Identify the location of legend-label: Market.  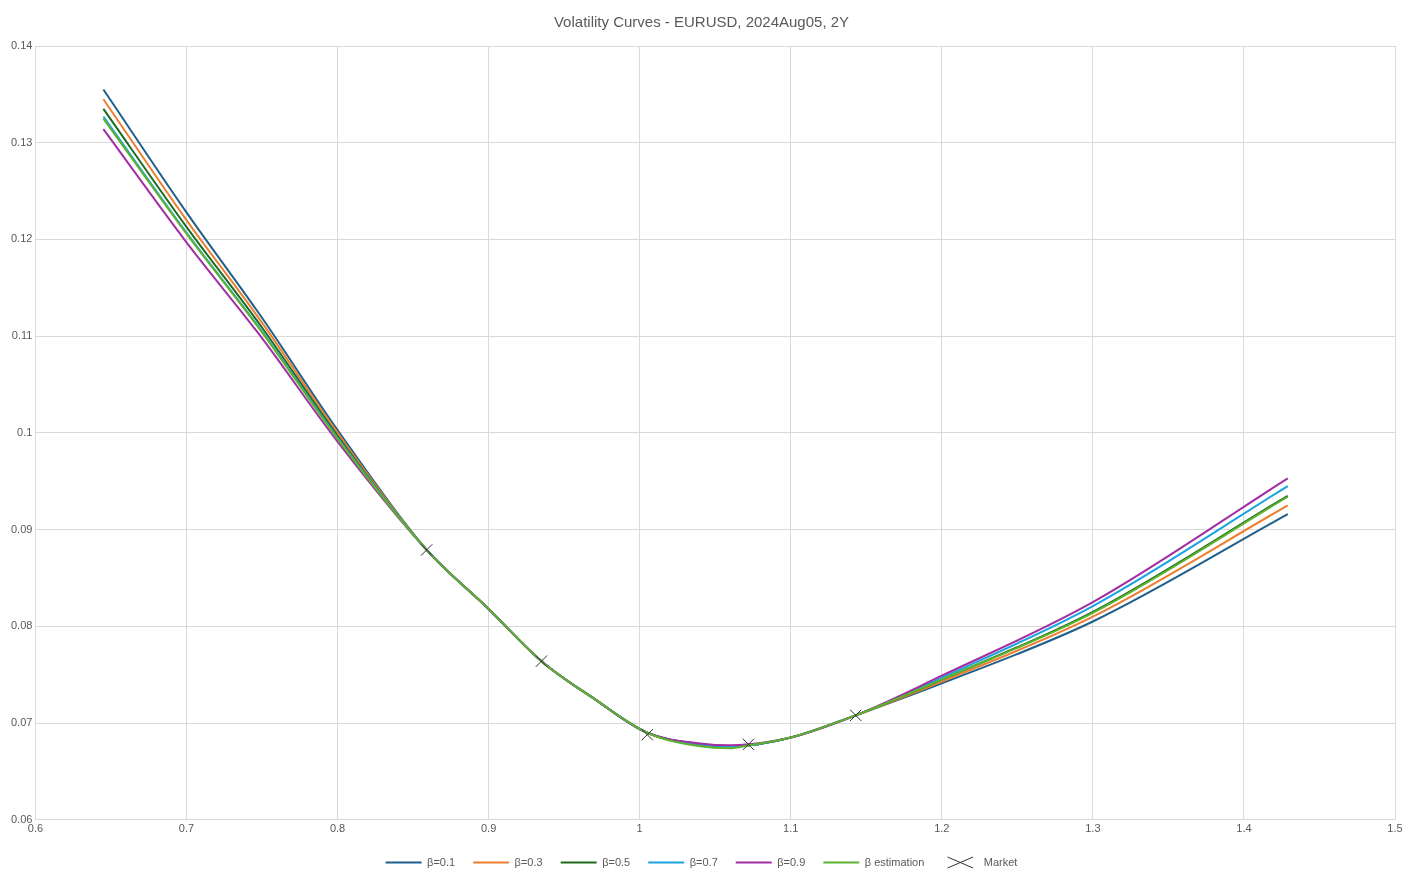
(1000, 861).